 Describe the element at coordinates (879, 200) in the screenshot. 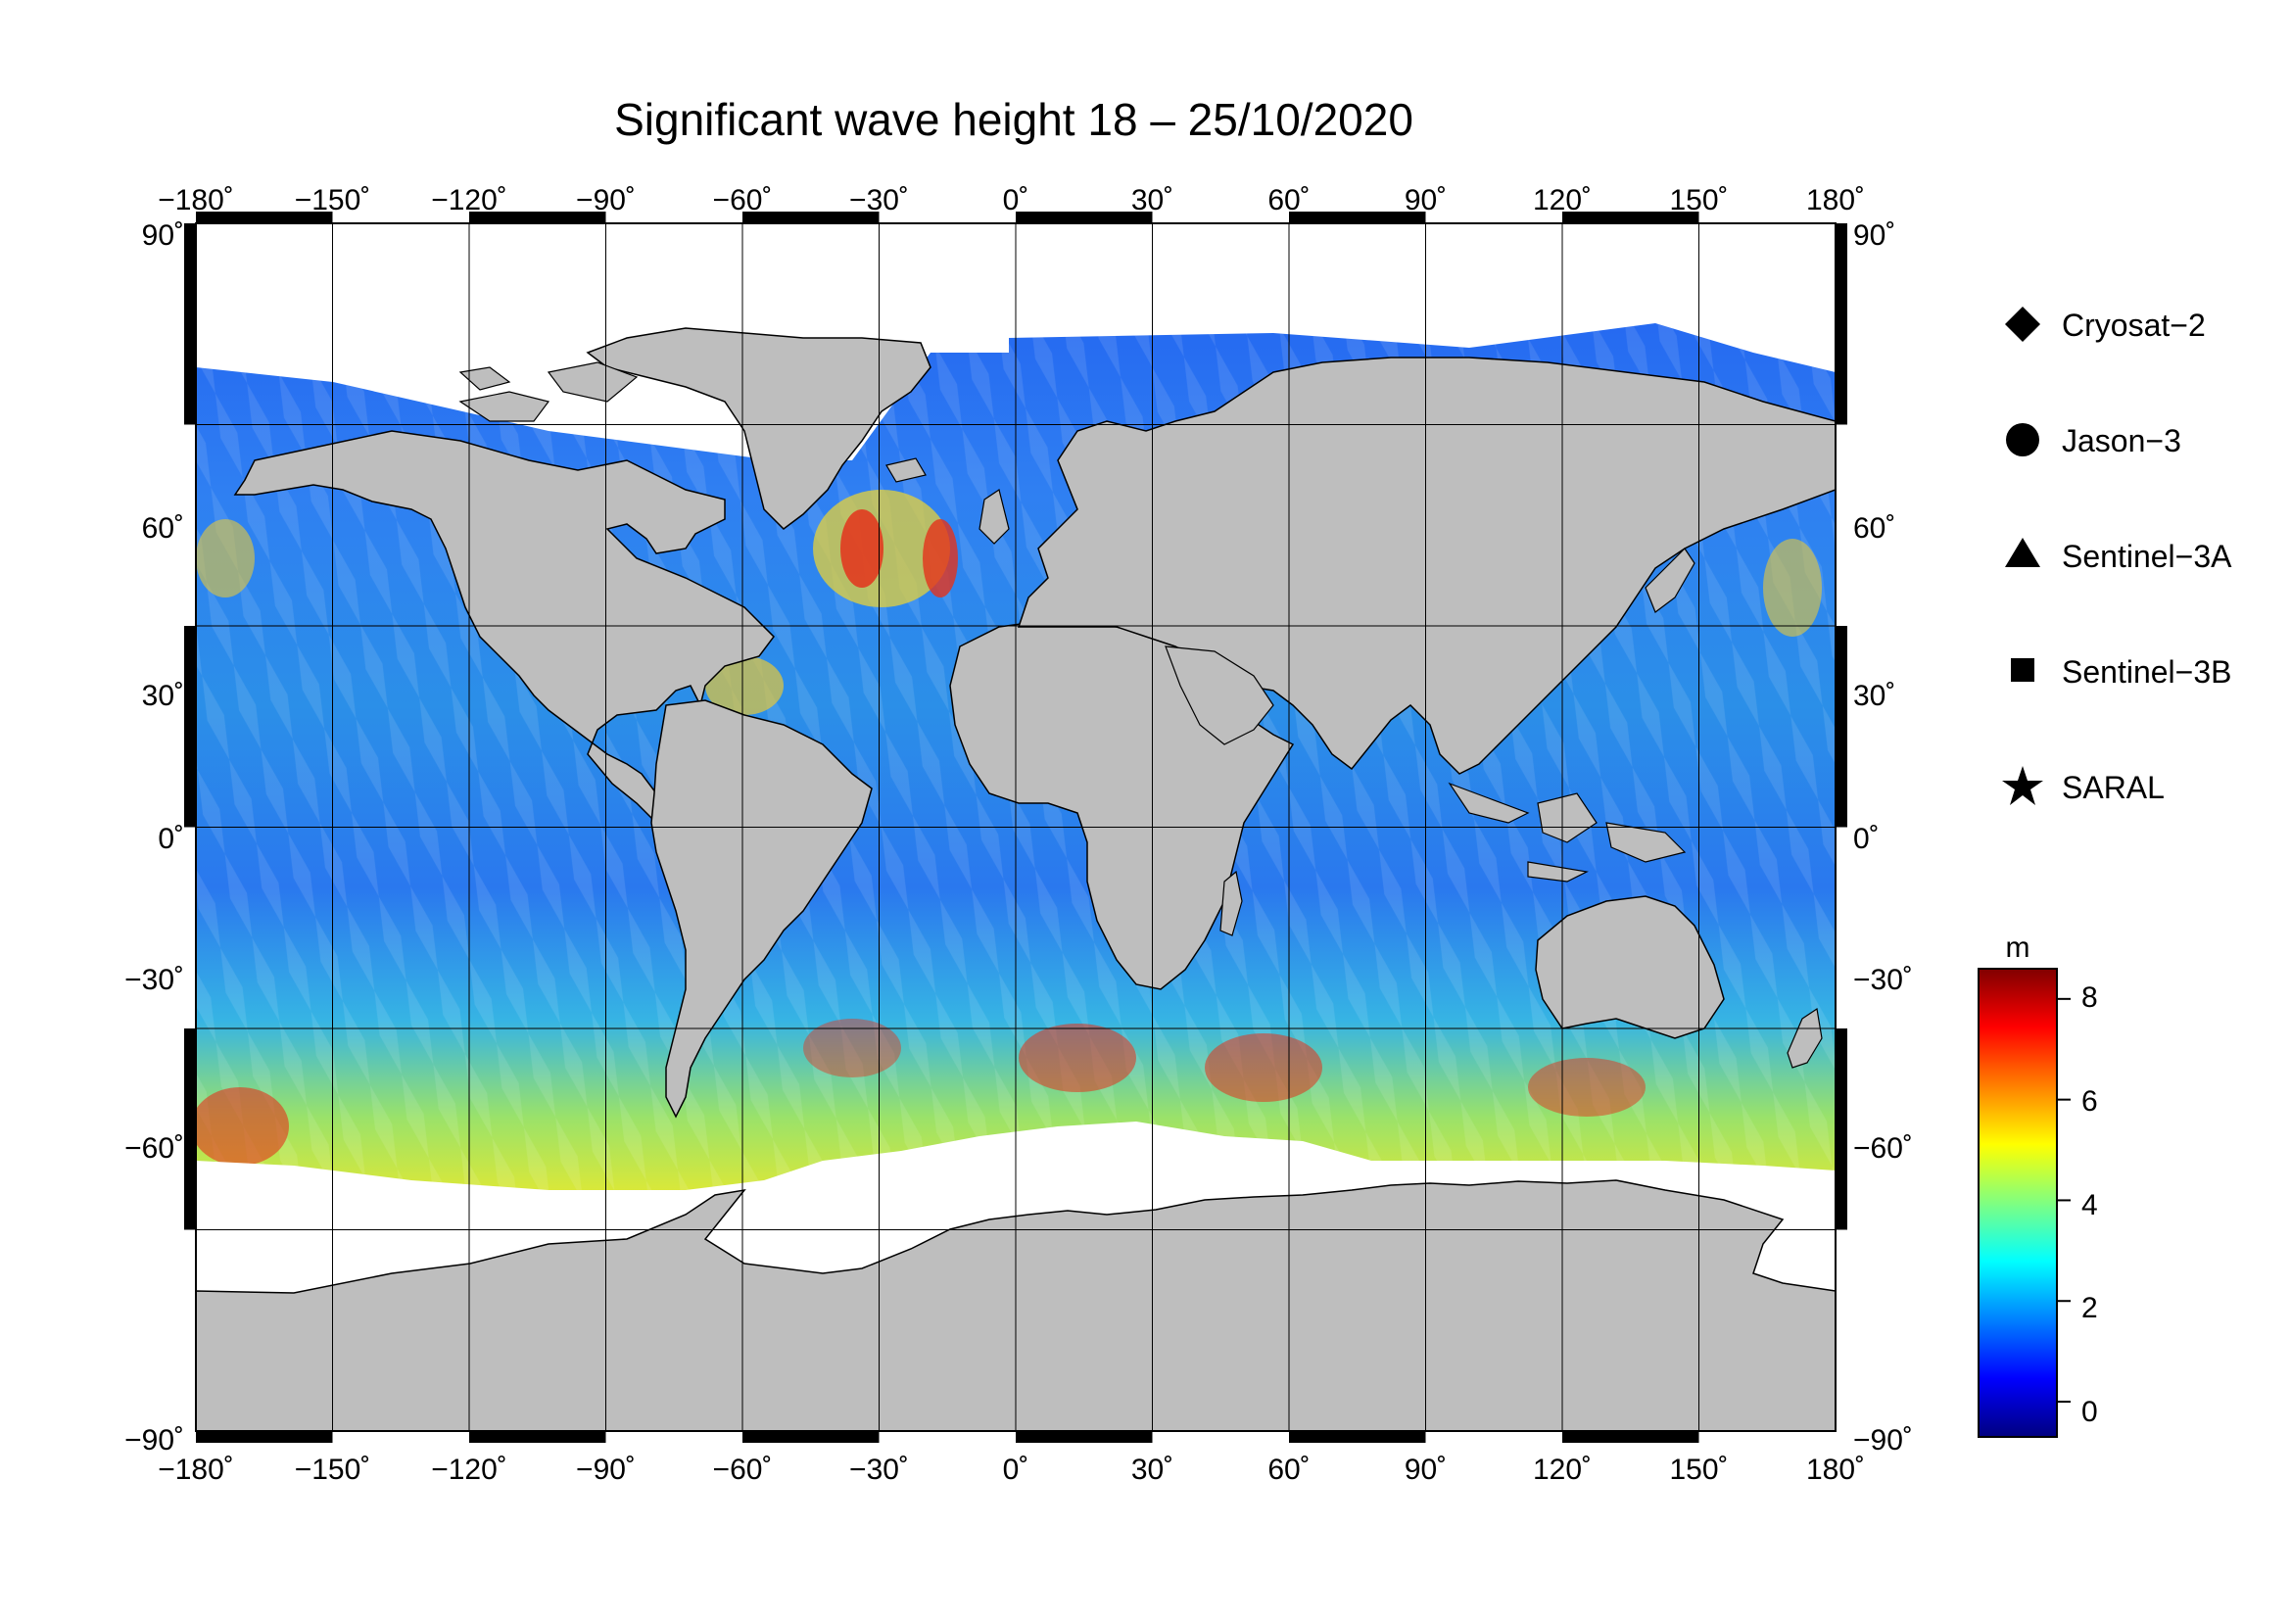

I see `lon-tick-top: −30˚` at that location.